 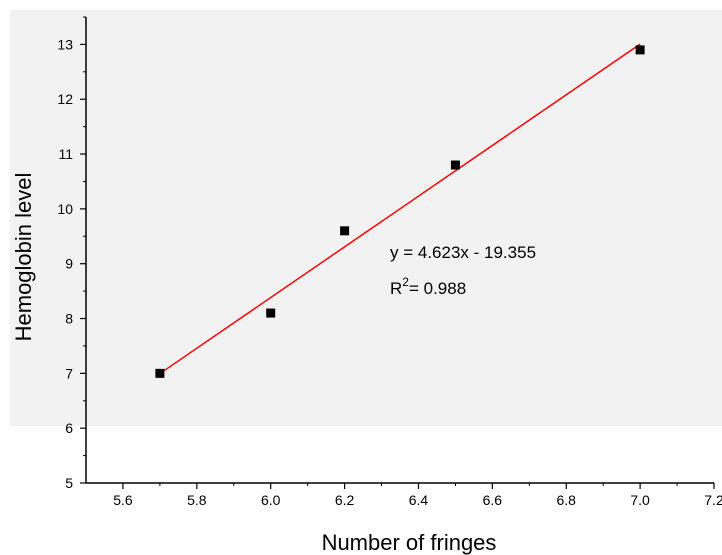 I want to click on y-tick-label-1: 6, so click(x=69, y=428).